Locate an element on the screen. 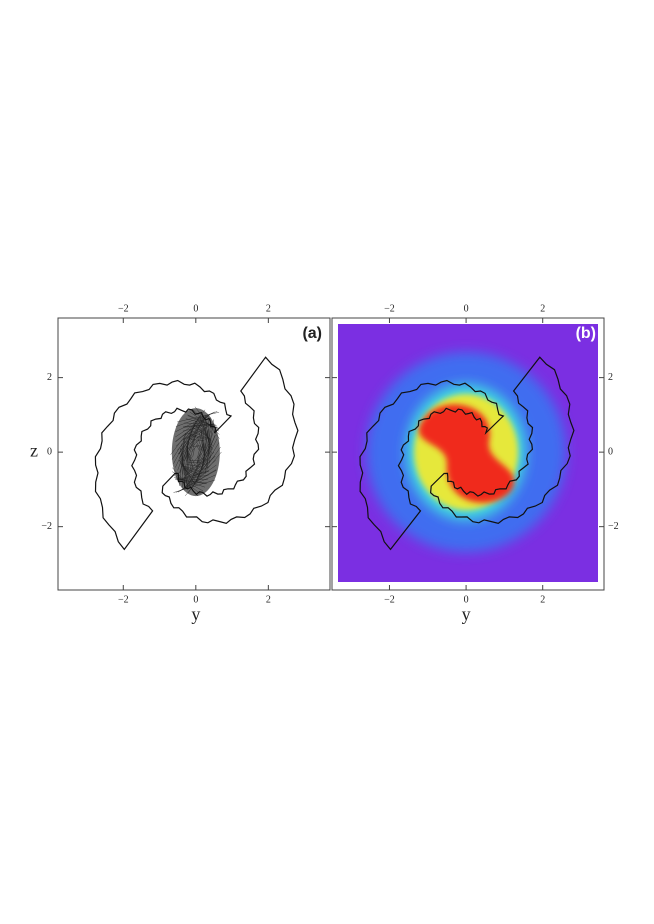 Image resolution: width=654 pixels, height=924 pixels. y-axis-label: z is located at coordinates (34, 450).